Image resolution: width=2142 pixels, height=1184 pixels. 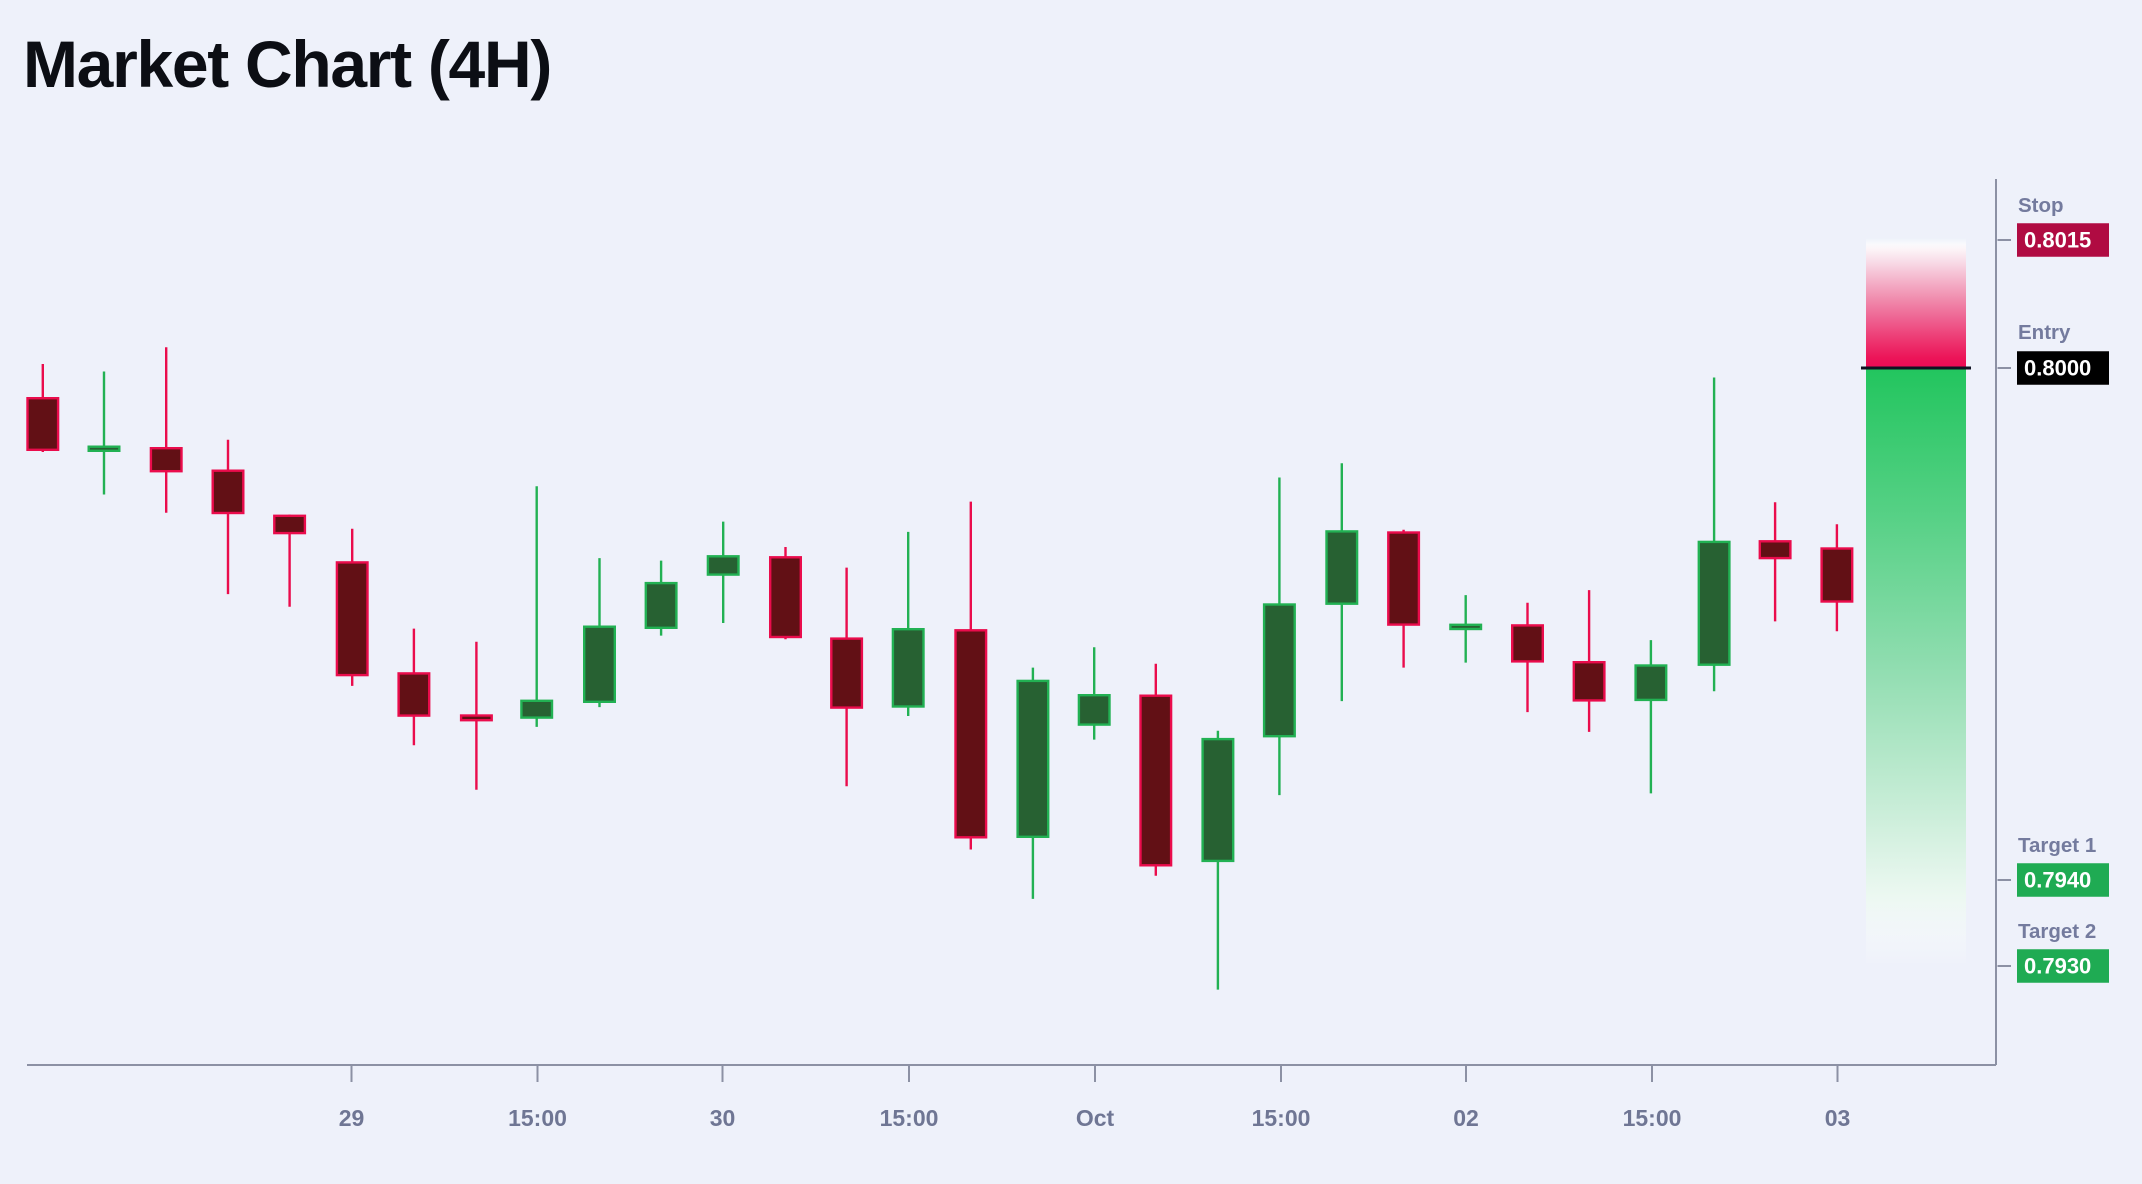 What do you see at coordinates (2044, 332) in the screenshot?
I see `svg-text: Entry` at bounding box center [2044, 332].